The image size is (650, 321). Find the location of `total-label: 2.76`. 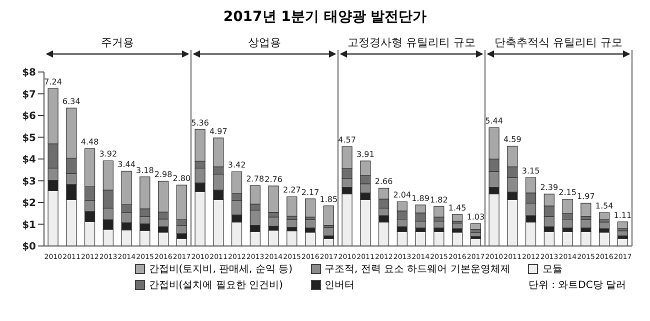

total-label: 2.76 is located at coordinates (273, 179).